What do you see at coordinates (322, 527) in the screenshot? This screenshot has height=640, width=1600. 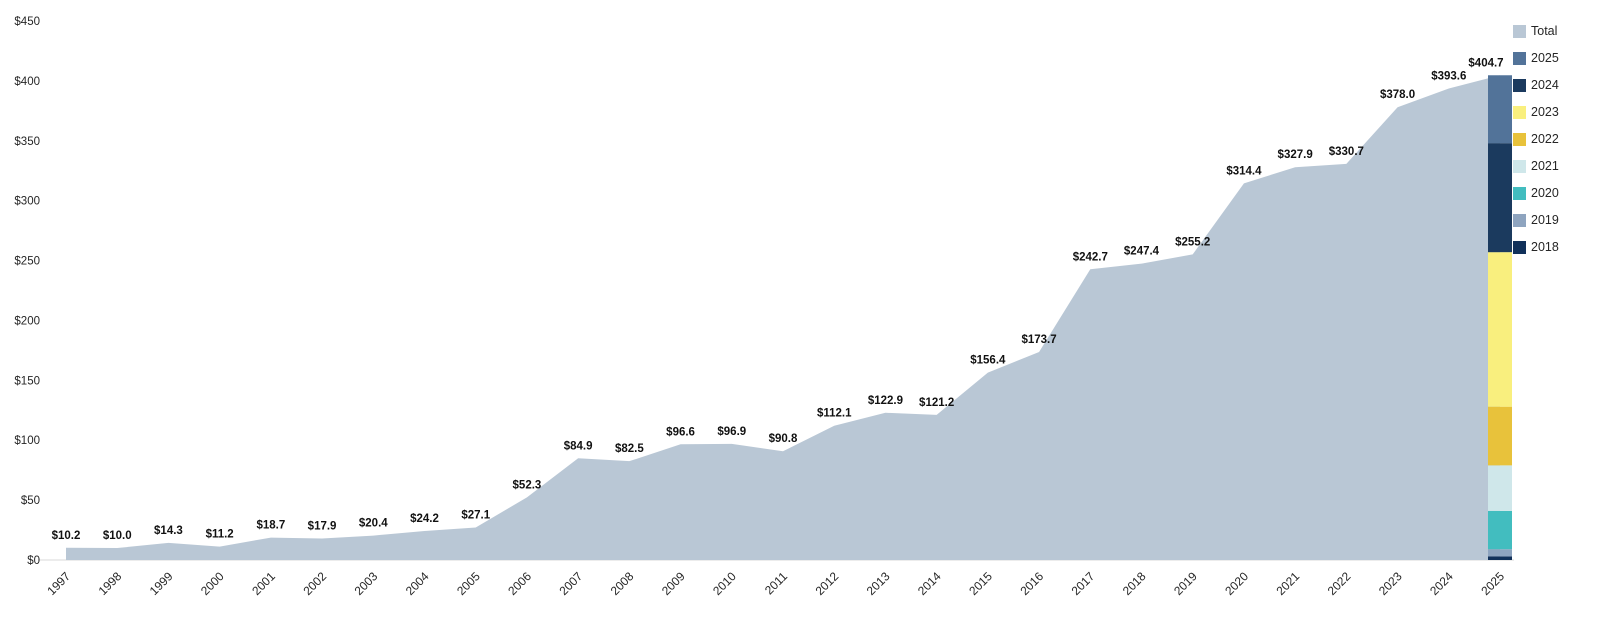 I see `data-label-2002: $17.9` at bounding box center [322, 527].